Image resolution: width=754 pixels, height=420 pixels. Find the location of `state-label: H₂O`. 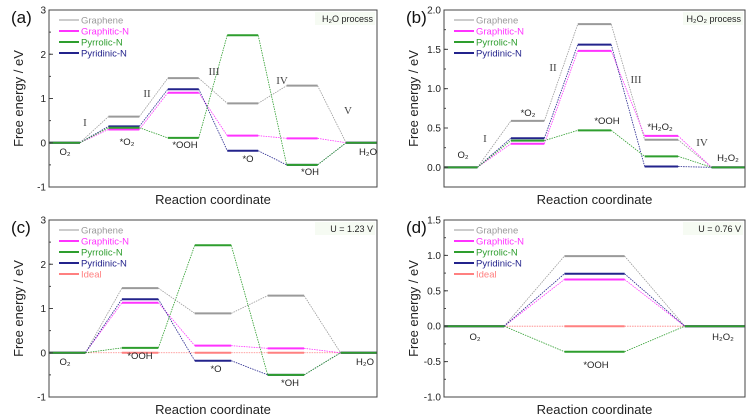

state-label: H₂O is located at coordinates (368, 152).